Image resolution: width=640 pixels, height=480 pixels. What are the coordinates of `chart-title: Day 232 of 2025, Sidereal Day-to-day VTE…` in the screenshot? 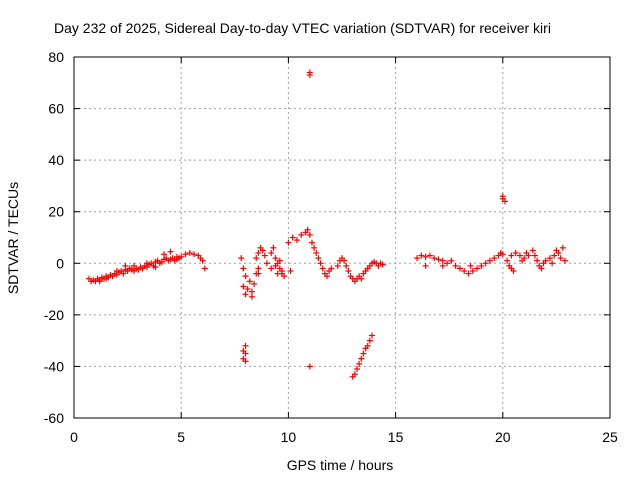 It's located at (302, 28).